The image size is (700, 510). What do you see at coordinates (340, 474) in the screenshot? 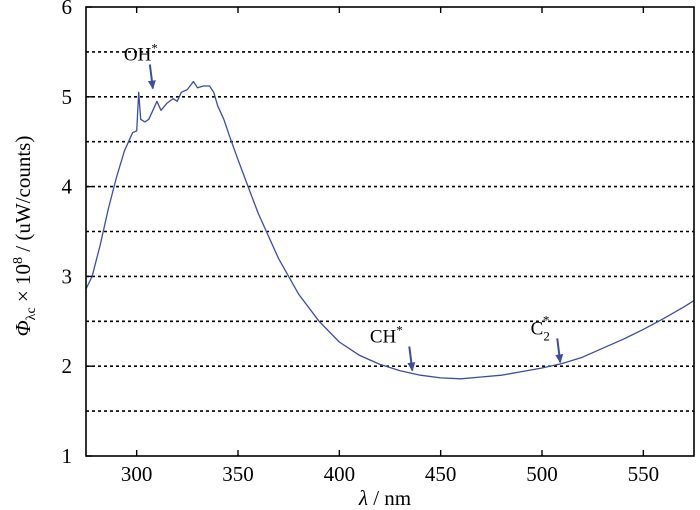
I see `x-tick-label: 400` at bounding box center [340, 474].